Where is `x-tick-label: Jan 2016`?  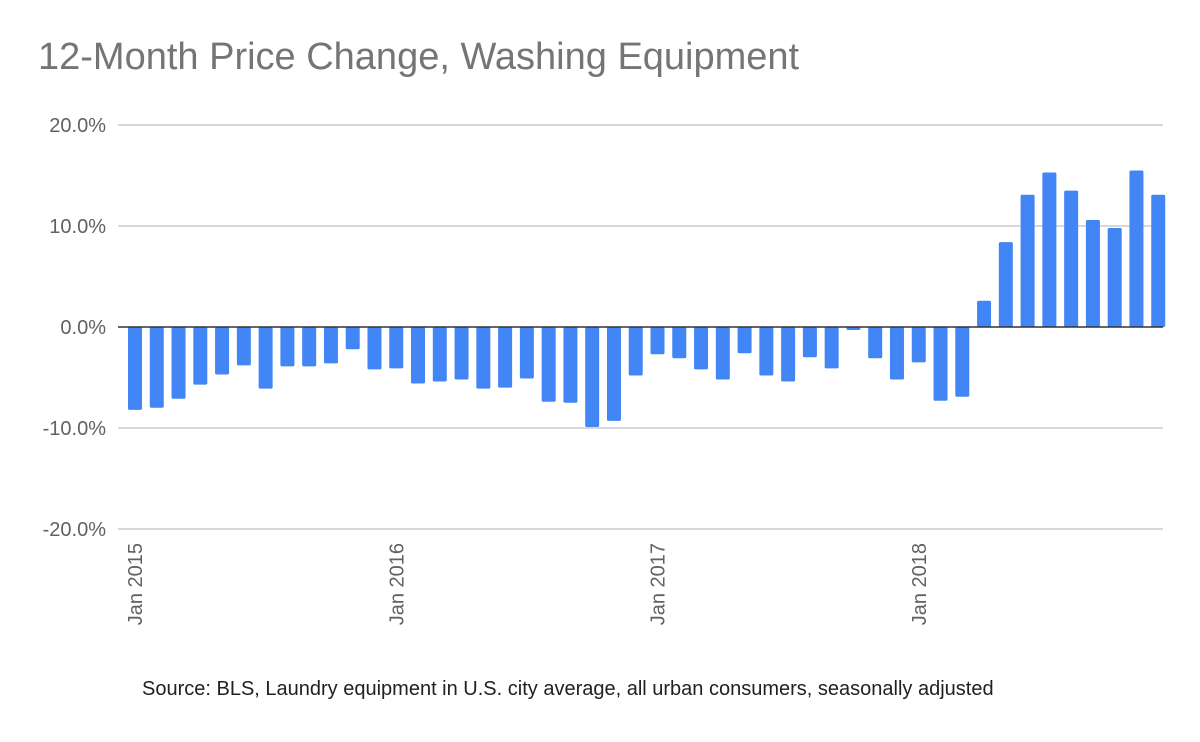 x-tick-label: Jan 2016 is located at coordinates (397, 584).